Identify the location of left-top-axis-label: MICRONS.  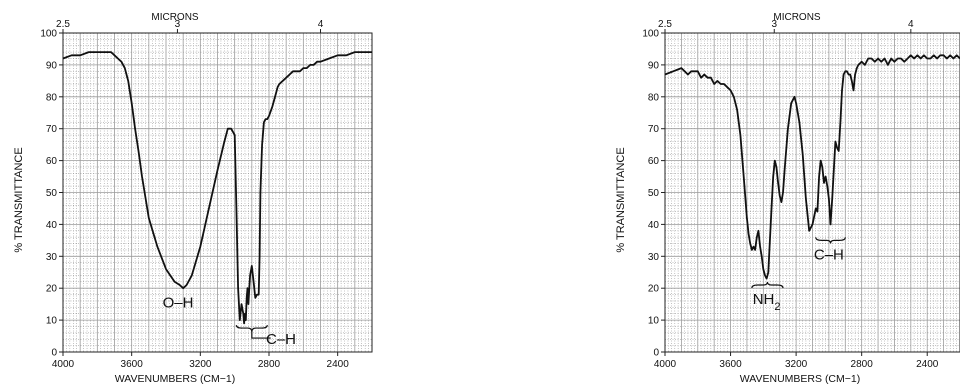
(175, 17).